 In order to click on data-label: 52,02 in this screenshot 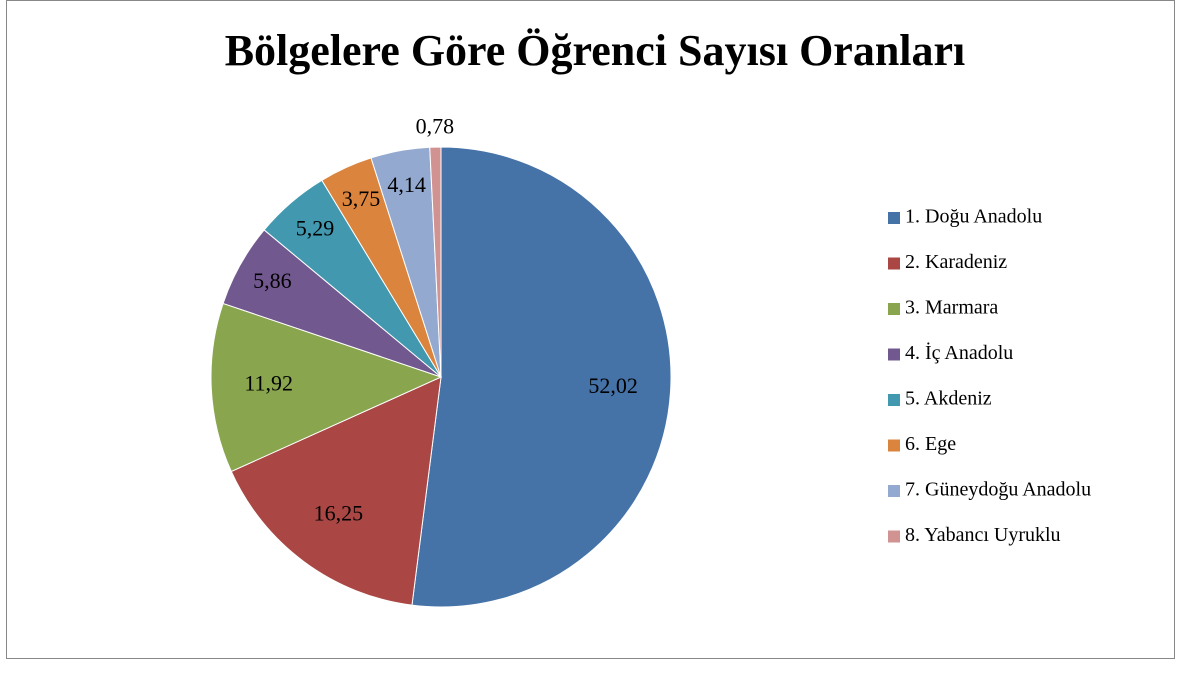, I will do `click(613, 385)`.